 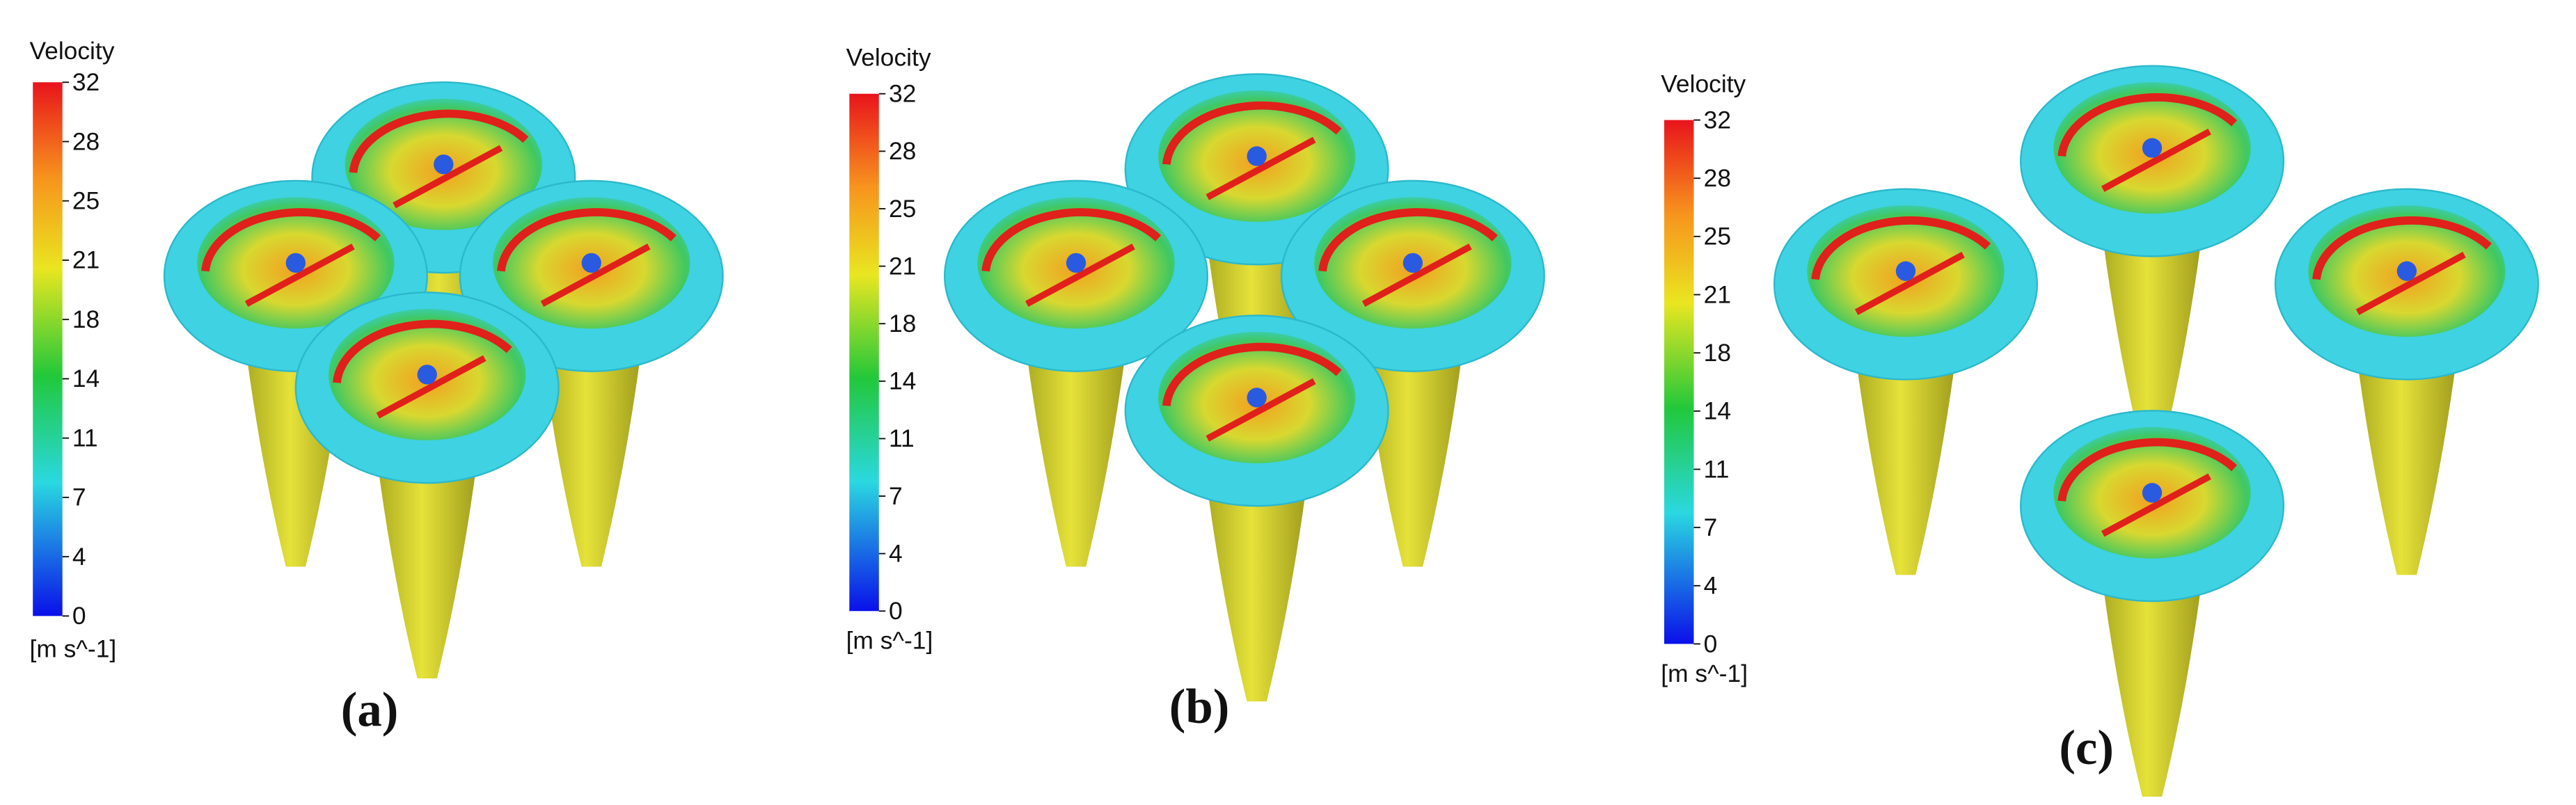 What do you see at coordinates (1199, 707) in the screenshot?
I see `caption: (b)` at bounding box center [1199, 707].